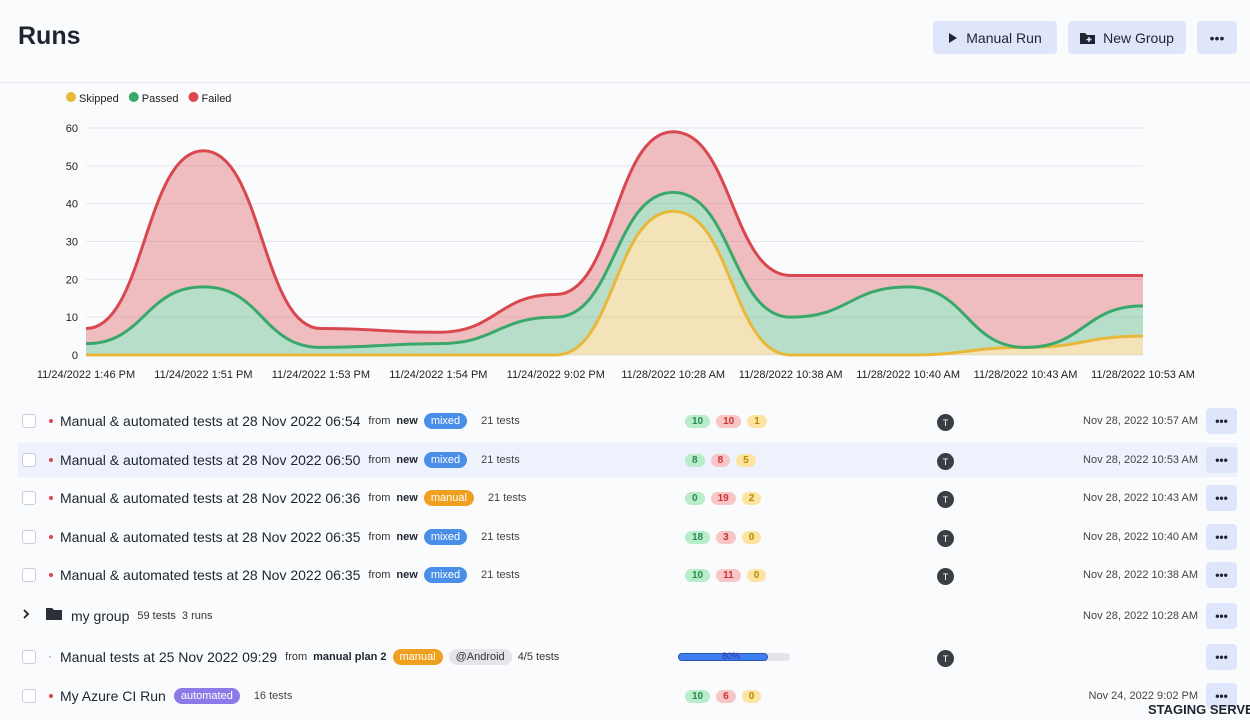 The width and height of the screenshot is (1250, 720). Describe the element at coordinates (723, 537) in the screenshot. I see `badges: 18 3 0` at that location.